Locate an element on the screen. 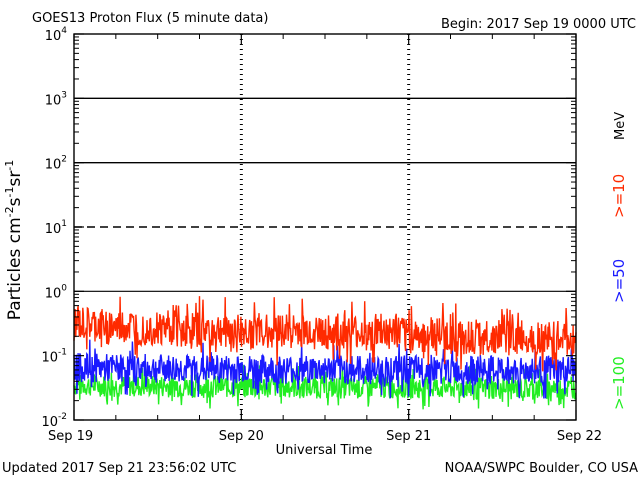  unit-label: MeV is located at coordinates (620, 126).